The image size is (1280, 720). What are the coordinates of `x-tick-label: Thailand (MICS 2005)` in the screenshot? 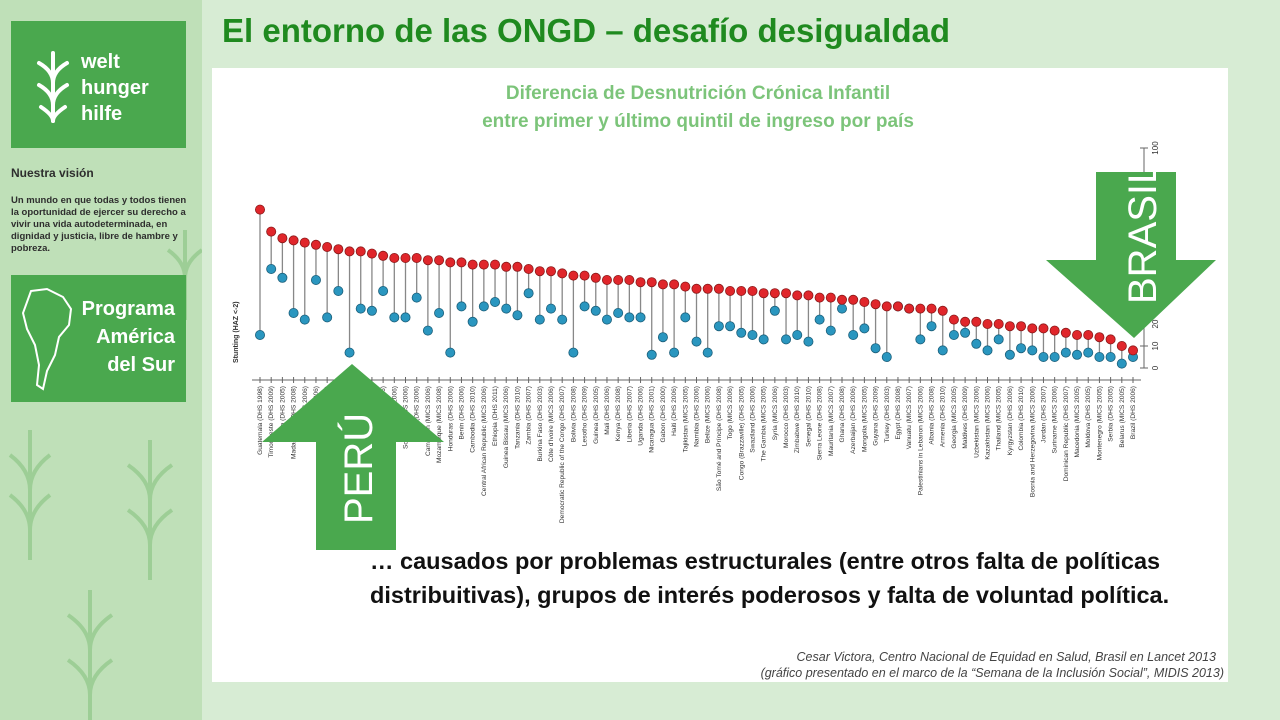 It's located at (999, 418).